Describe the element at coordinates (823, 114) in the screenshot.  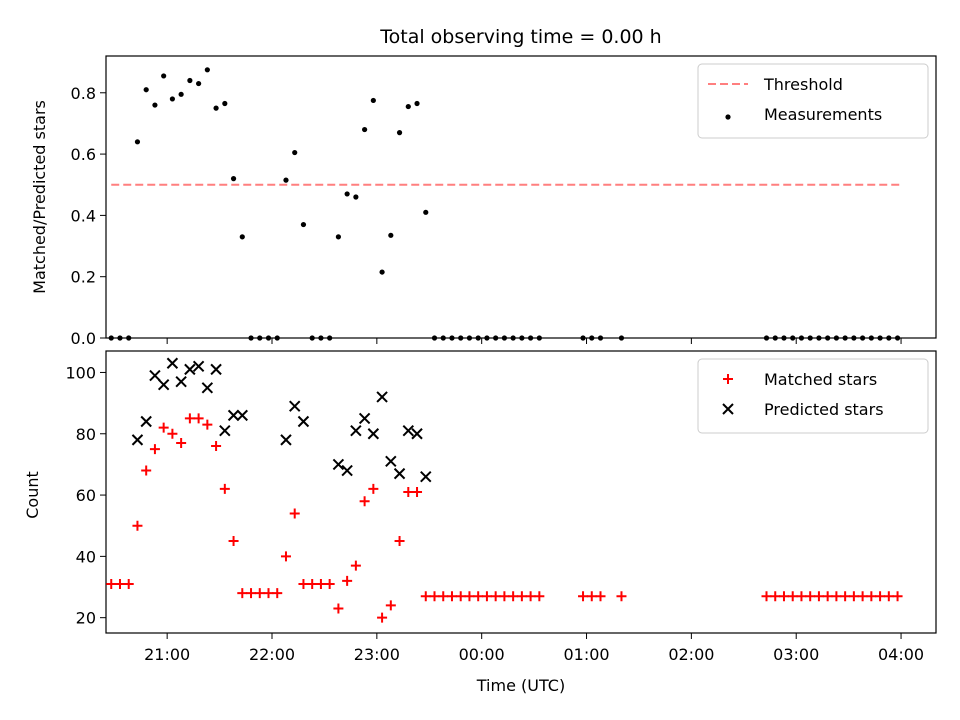
I see `legend-label: Measurements` at that location.